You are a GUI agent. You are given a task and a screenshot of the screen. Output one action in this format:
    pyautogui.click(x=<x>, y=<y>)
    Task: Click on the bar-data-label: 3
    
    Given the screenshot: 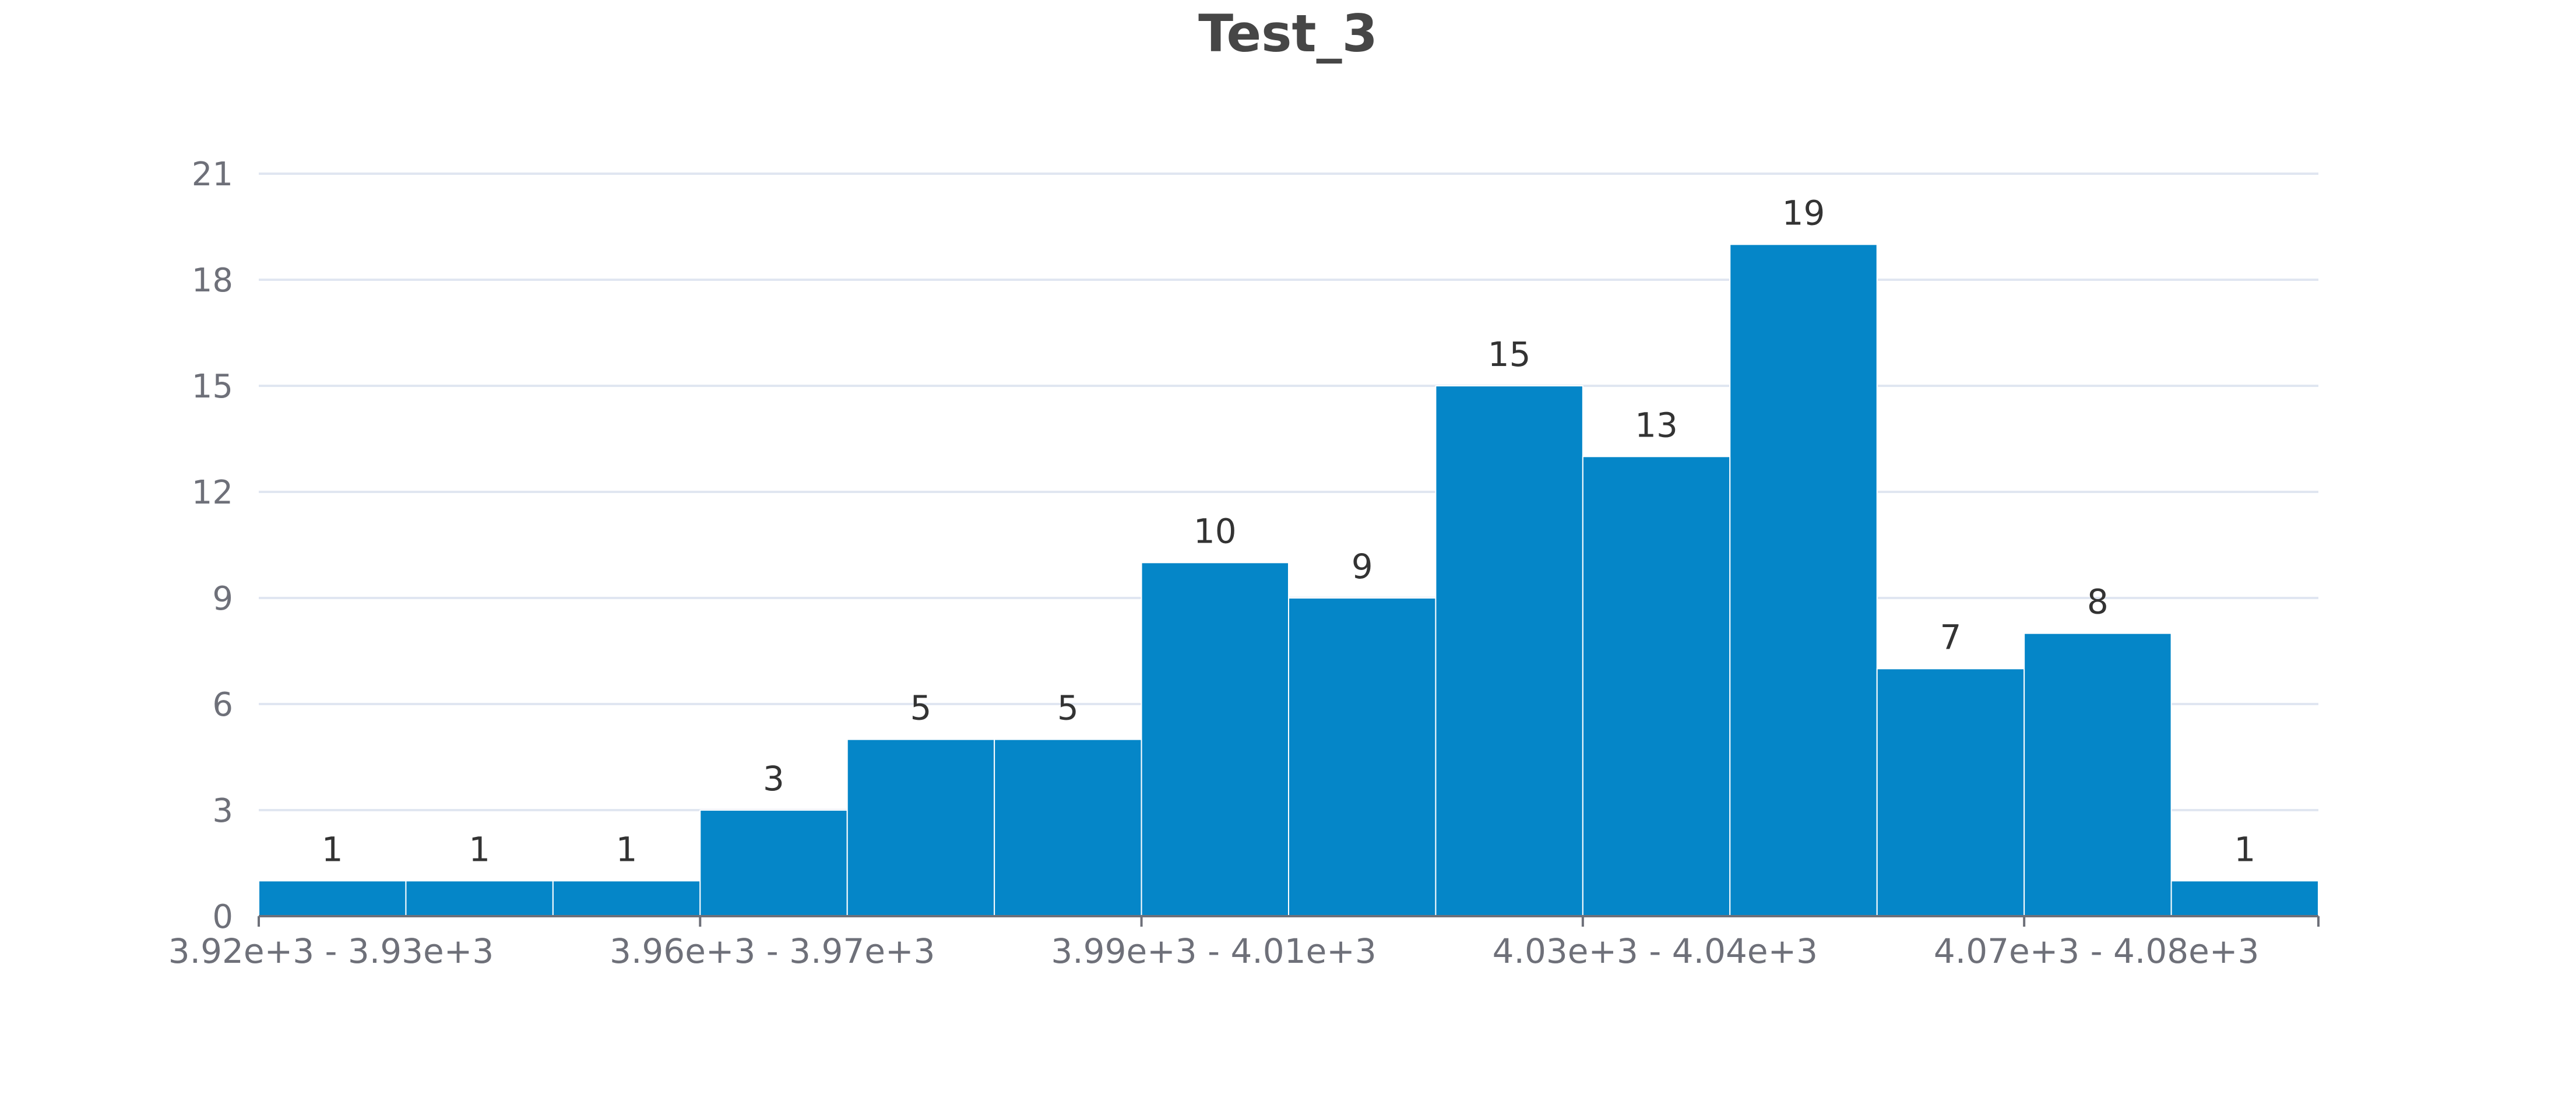 What is the action you would take?
    pyautogui.click(x=774, y=778)
    